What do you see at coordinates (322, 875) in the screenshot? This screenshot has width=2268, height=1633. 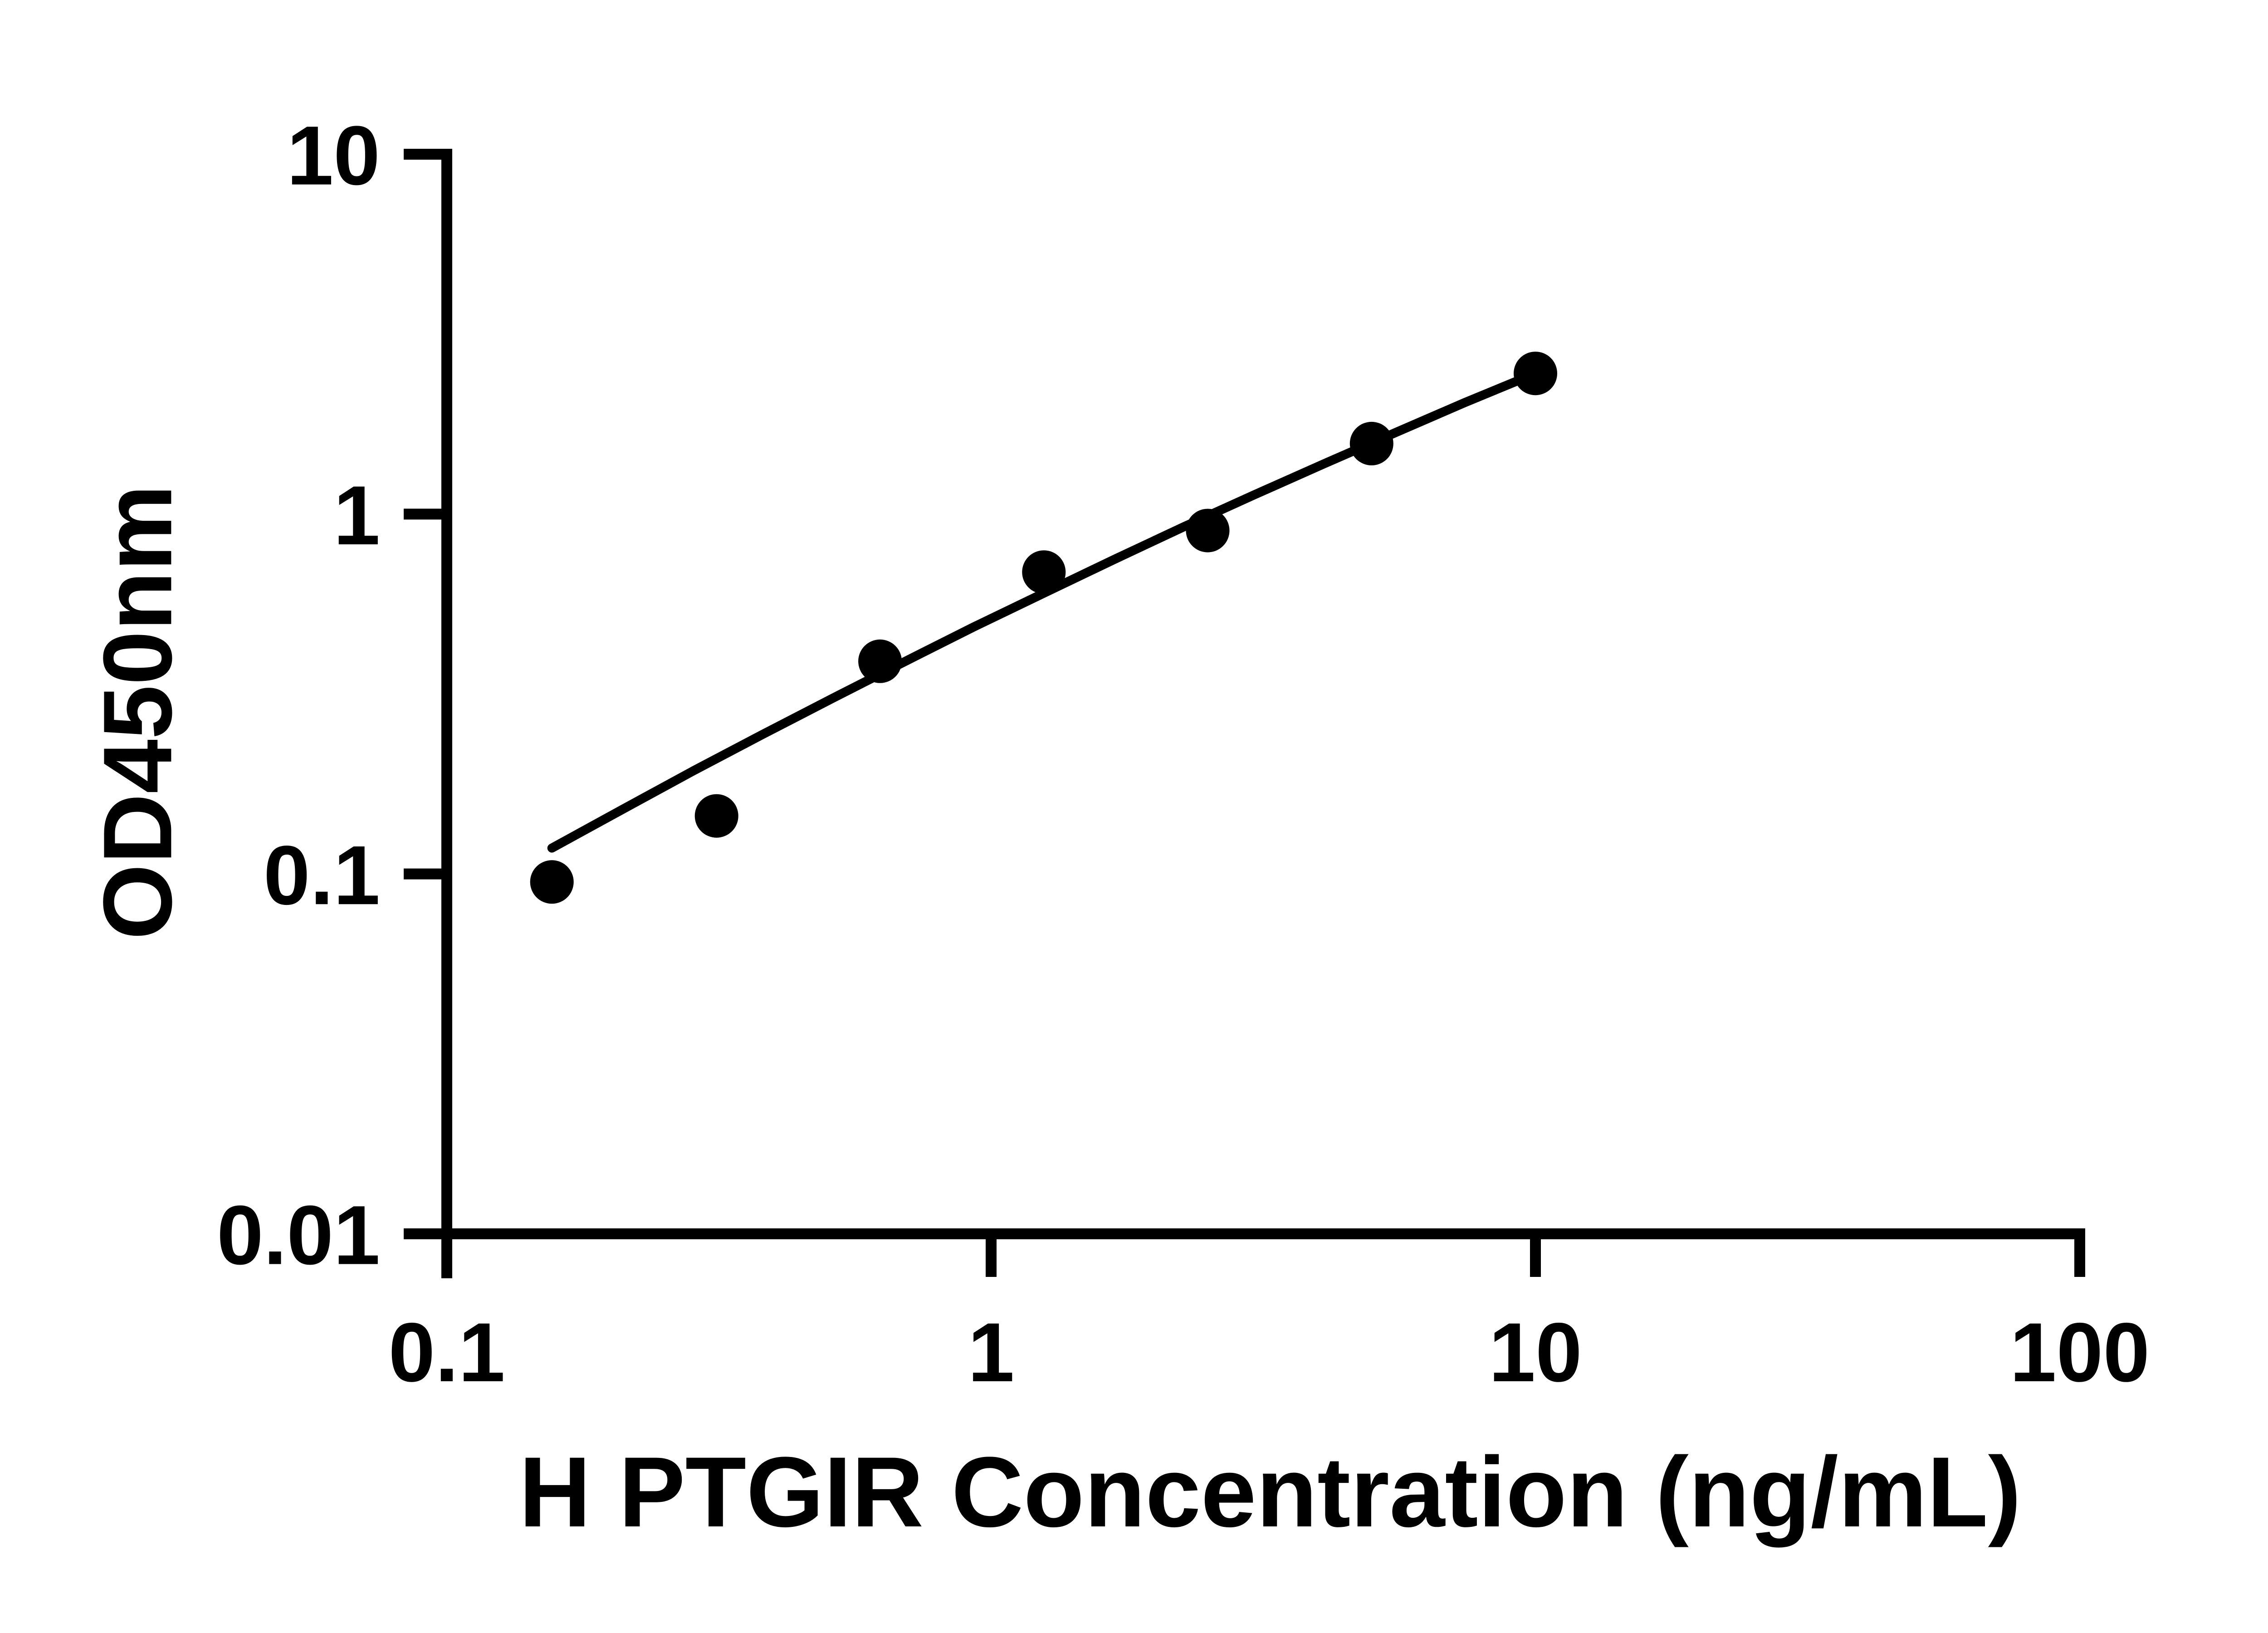 I see `y-tick-label: 0.1` at bounding box center [322, 875].